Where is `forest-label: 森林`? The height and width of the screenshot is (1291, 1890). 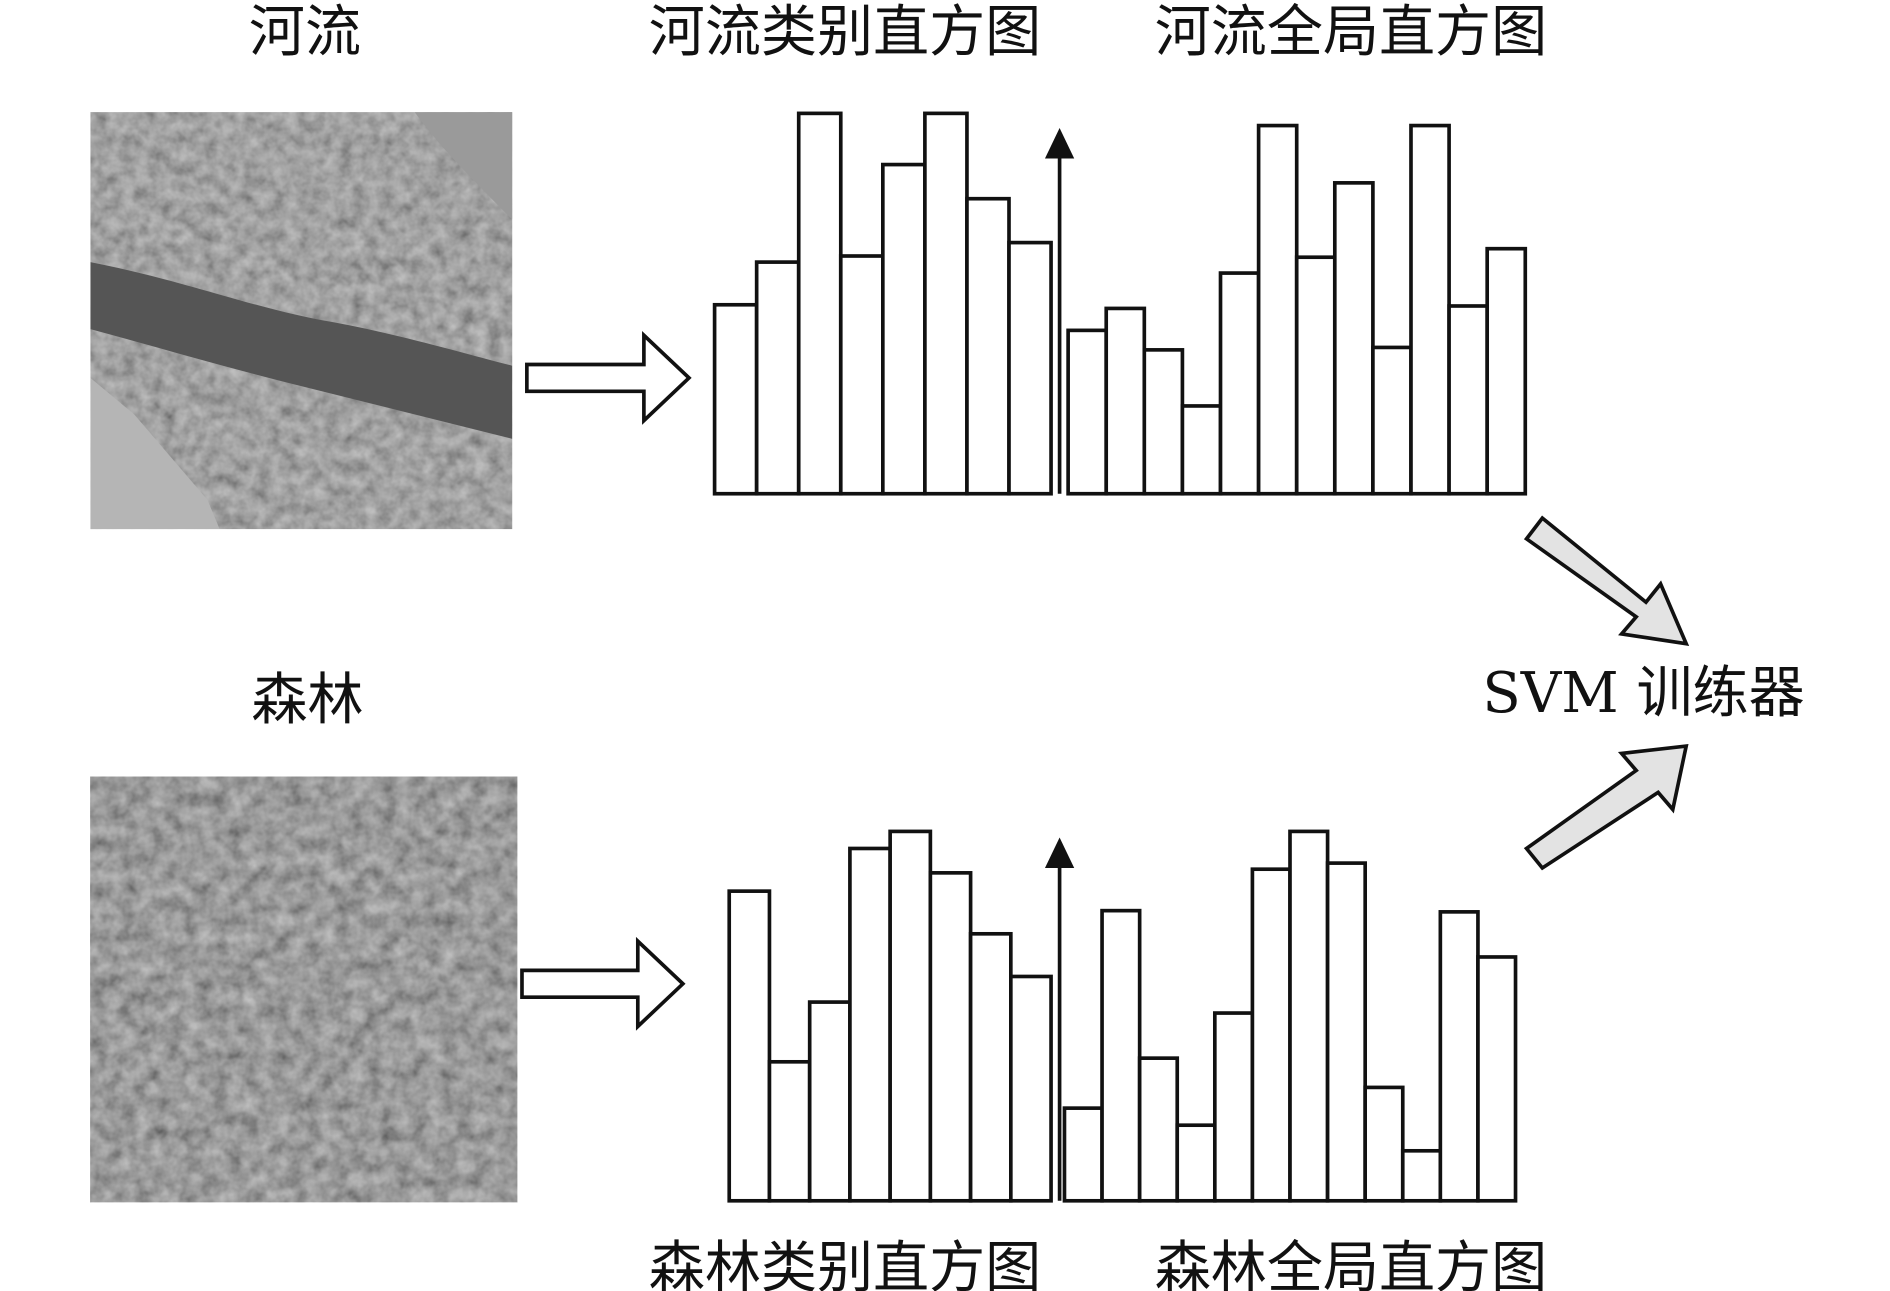 forest-label: 森林 is located at coordinates (307, 700).